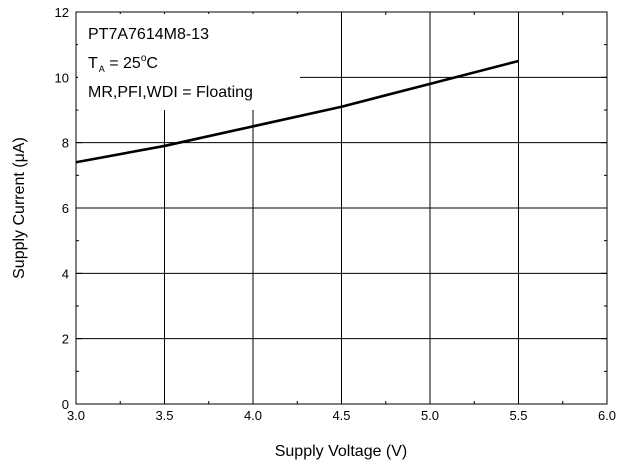 The width and height of the screenshot is (620, 471). What do you see at coordinates (65, 143) in the screenshot?
I see `y-tick-label: 8` at bounding box center [65, 143].